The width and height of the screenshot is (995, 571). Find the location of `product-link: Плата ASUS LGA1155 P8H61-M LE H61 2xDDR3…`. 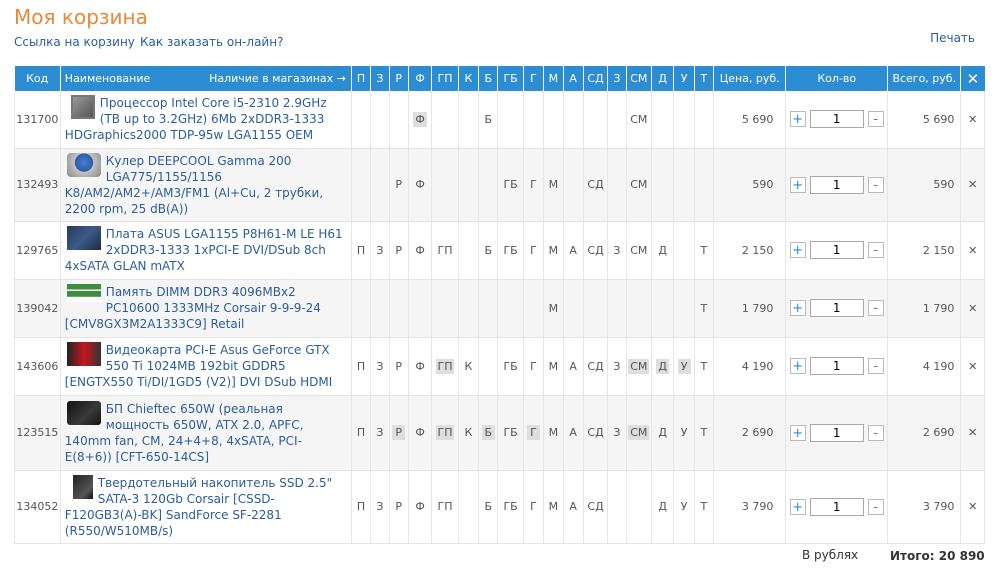

product-link: Плата ASUS LGA1155 P8H61-M LE H61 2xDDR3… is located at coordinates (203, 250).